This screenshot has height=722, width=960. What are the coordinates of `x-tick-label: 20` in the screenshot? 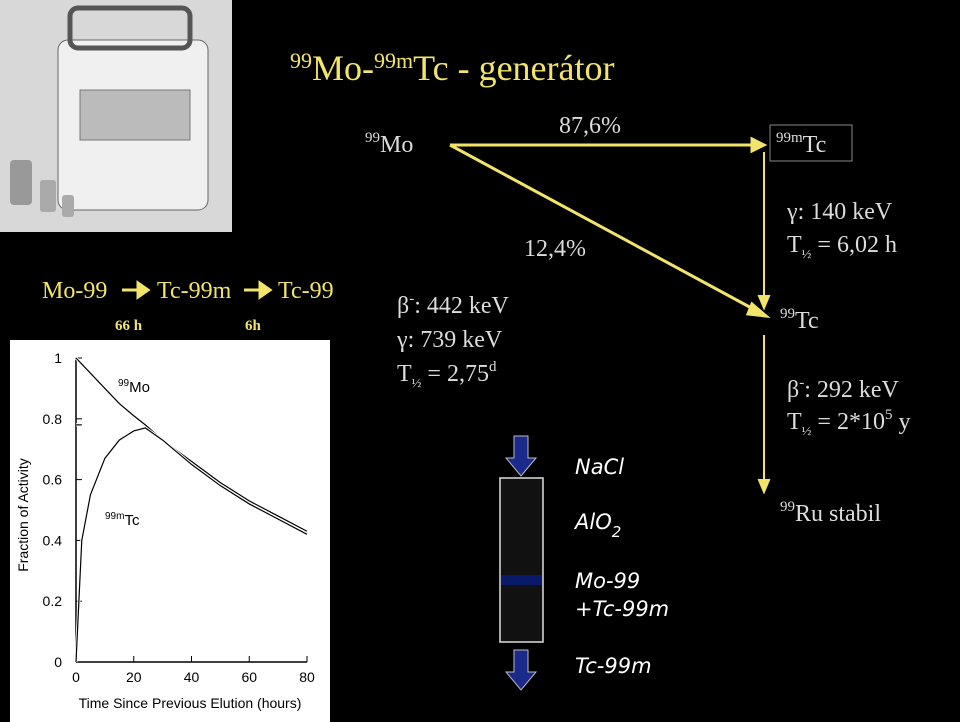 It's located at (134, 677).